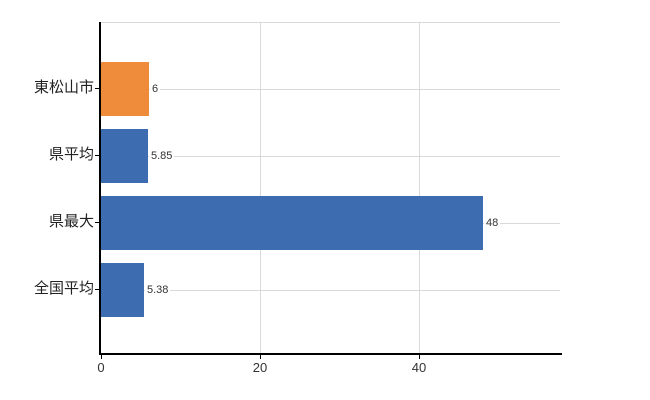 The image size is (650, 400). I want to click on bar-value-label: 6, so click(155, 89).